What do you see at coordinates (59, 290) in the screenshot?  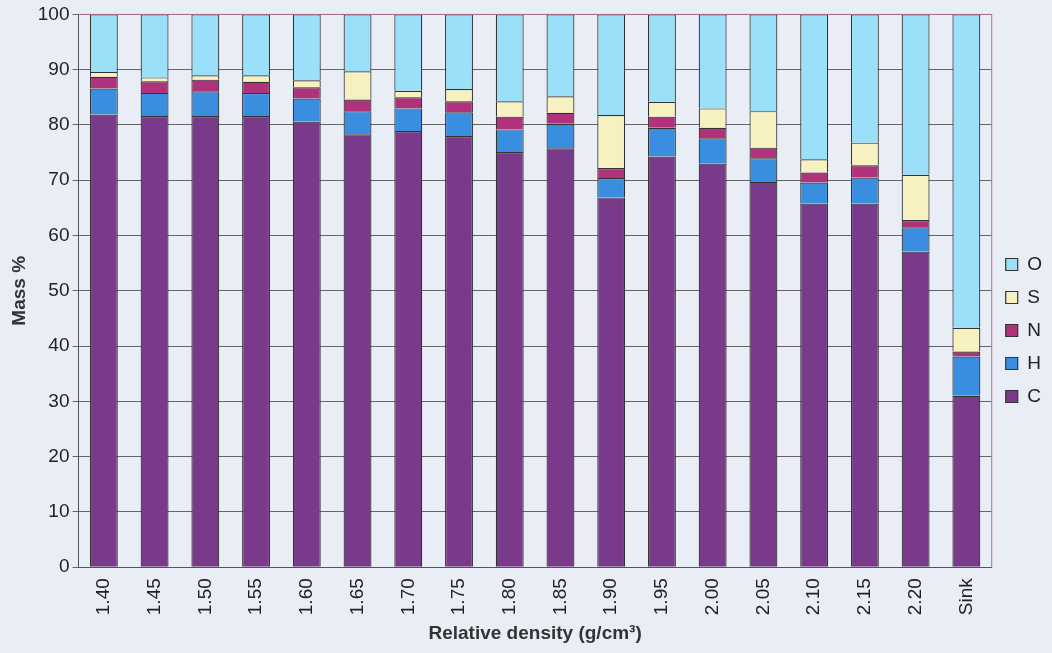 I see `y-tick-label: 50` at bounding box center [59, 290].